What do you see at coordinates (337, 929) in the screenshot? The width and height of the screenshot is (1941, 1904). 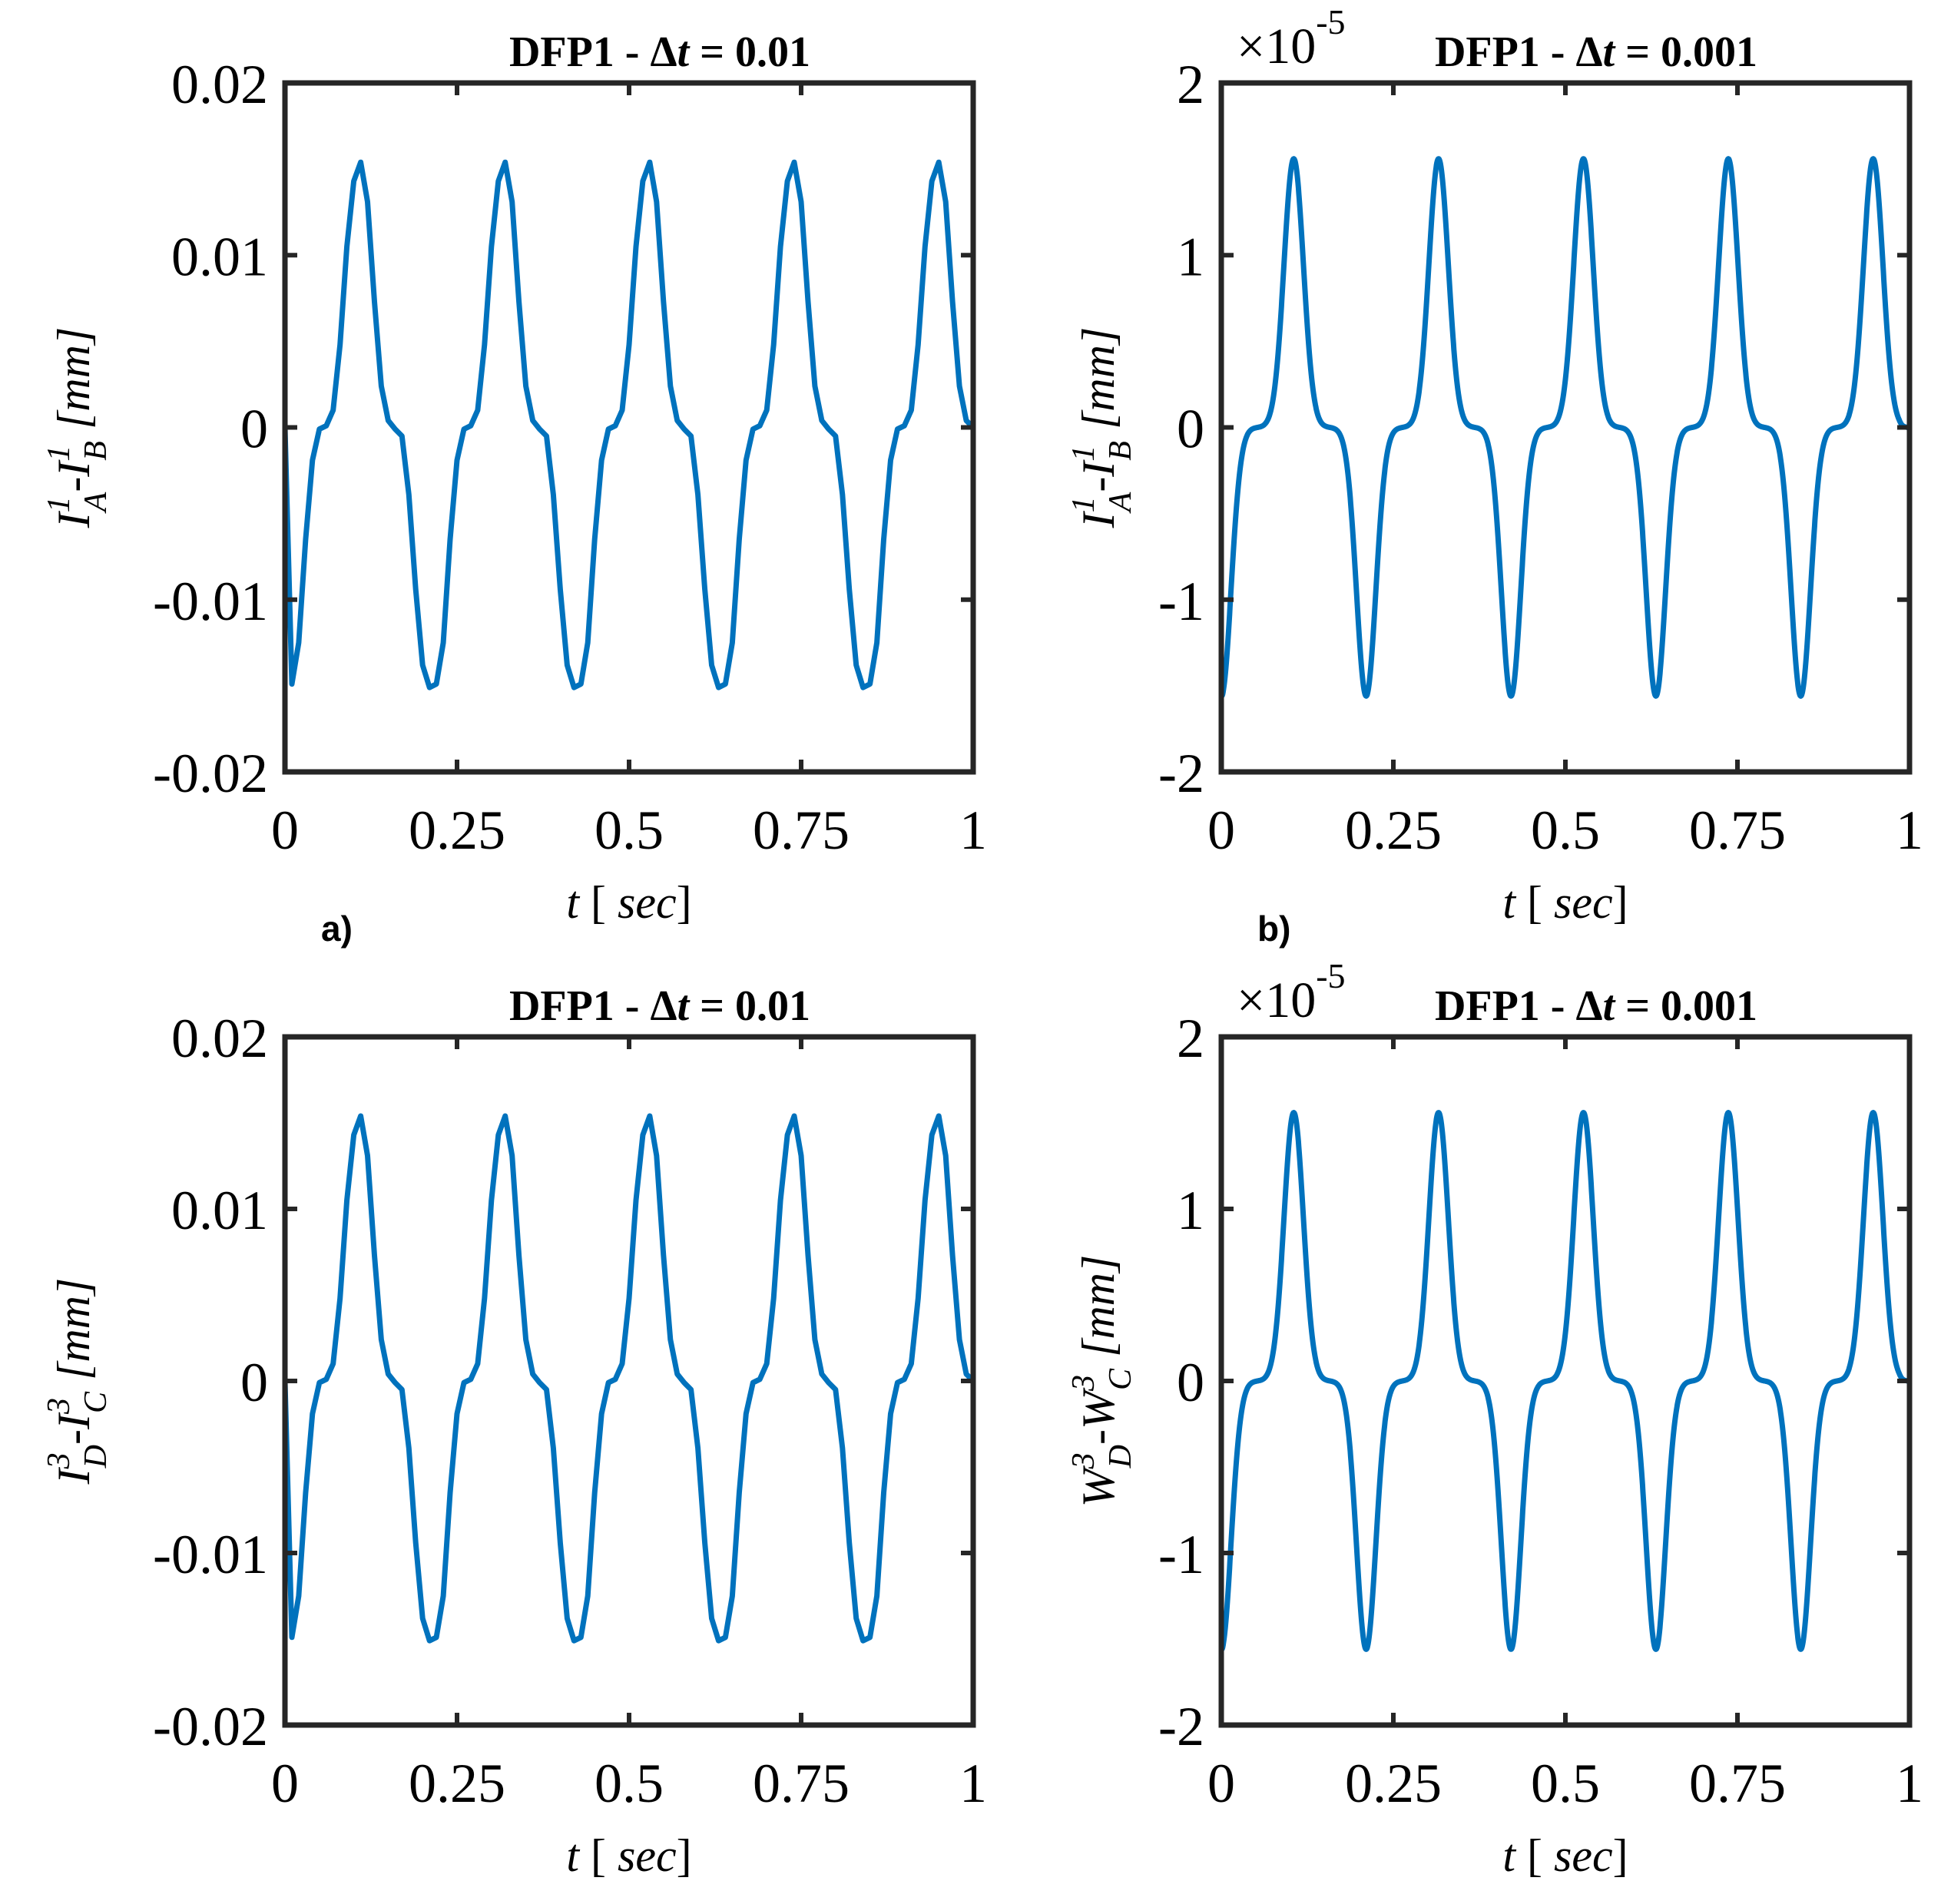 I see `panel-label: a)` at bounding box center [337, 929].